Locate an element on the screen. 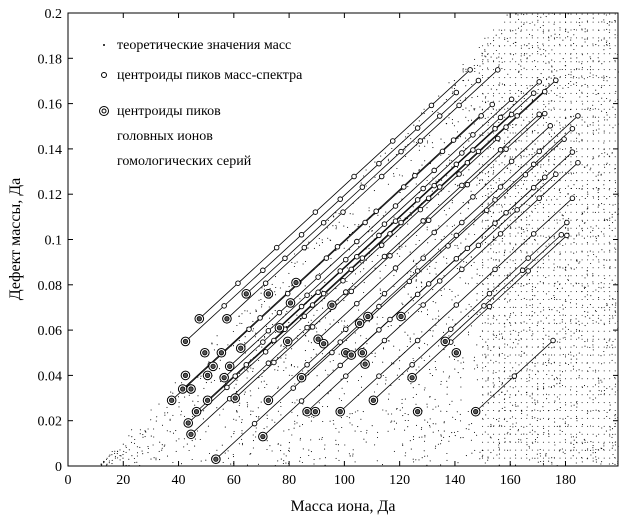 The width and height of the screenshot is (631, 524). x-tick-label: 0 is located at coordinates (68, 480).